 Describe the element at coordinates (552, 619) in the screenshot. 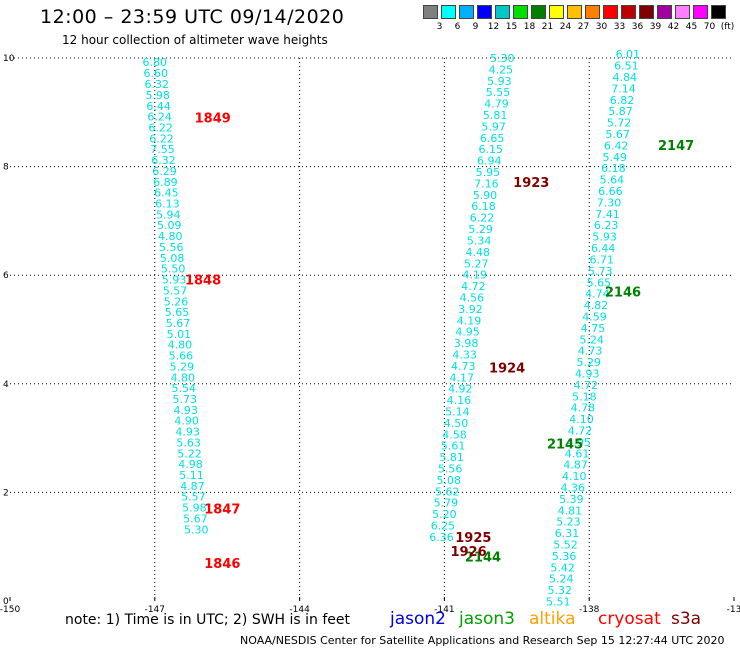

I see `satellite-legend-altika: altika` at that location.